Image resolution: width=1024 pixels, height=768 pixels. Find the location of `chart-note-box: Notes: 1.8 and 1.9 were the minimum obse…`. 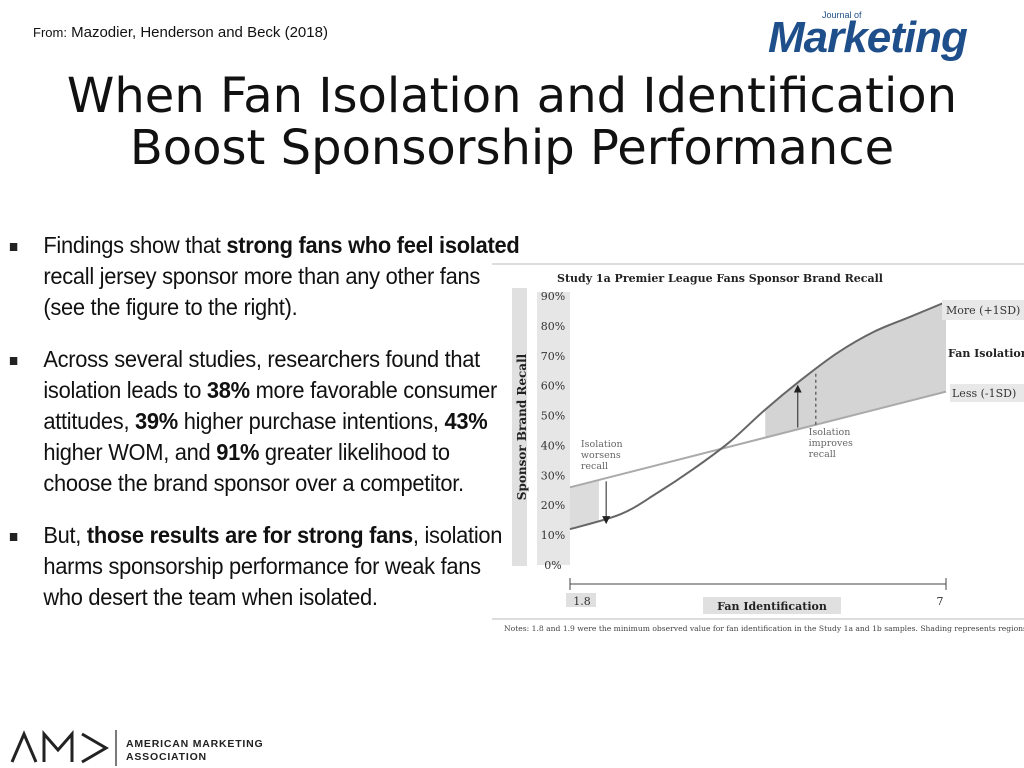

chart-note-box: Notes: 1.8 and 1.9 were the minimum obse… is located at coordinates (764, 628).